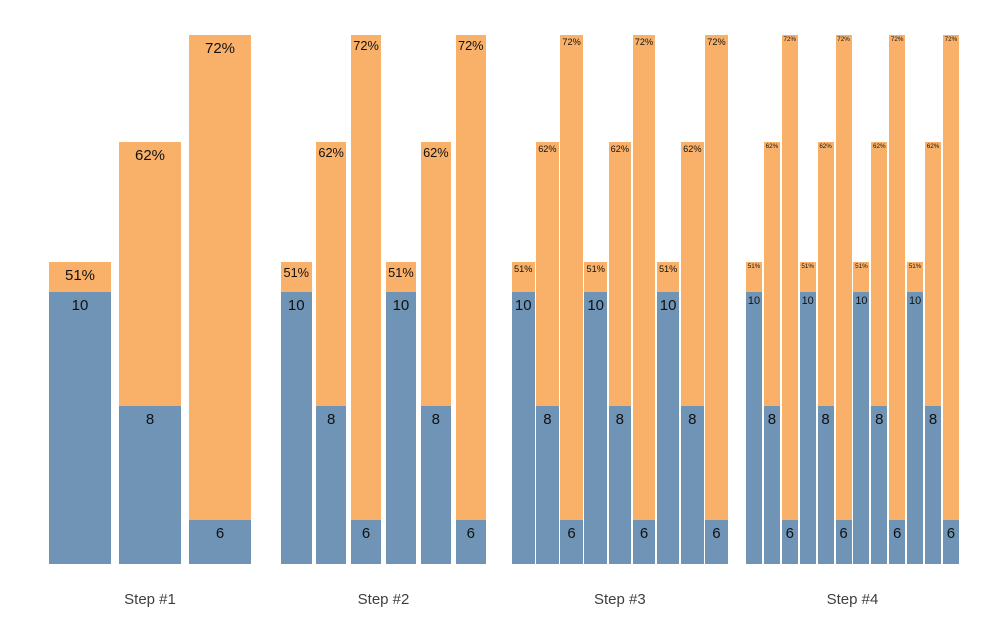 The width and height of the screenshot is (1000, 618). Describe the element at coordinates (150, 599) in the screenshot. I see `step-label: Step #1` at that location.